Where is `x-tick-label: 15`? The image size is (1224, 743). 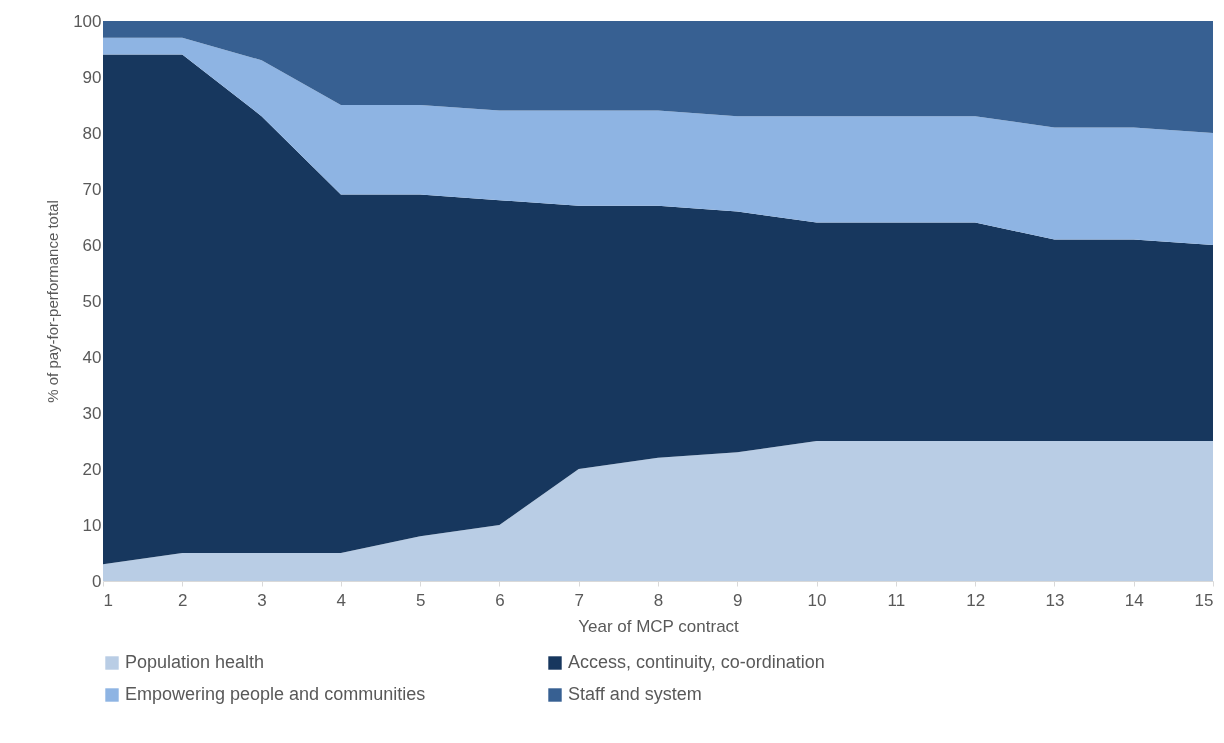 x-tick-label: 15 is located at coordinates (1204, 600).